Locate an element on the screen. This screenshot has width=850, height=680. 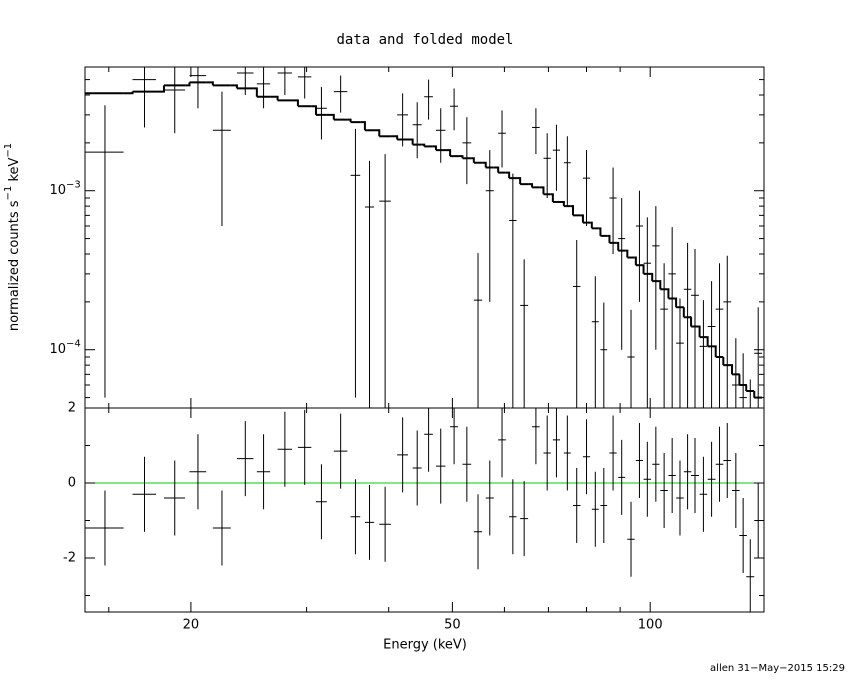
chart-title: data and folded model is located at coordinates (424, 40).